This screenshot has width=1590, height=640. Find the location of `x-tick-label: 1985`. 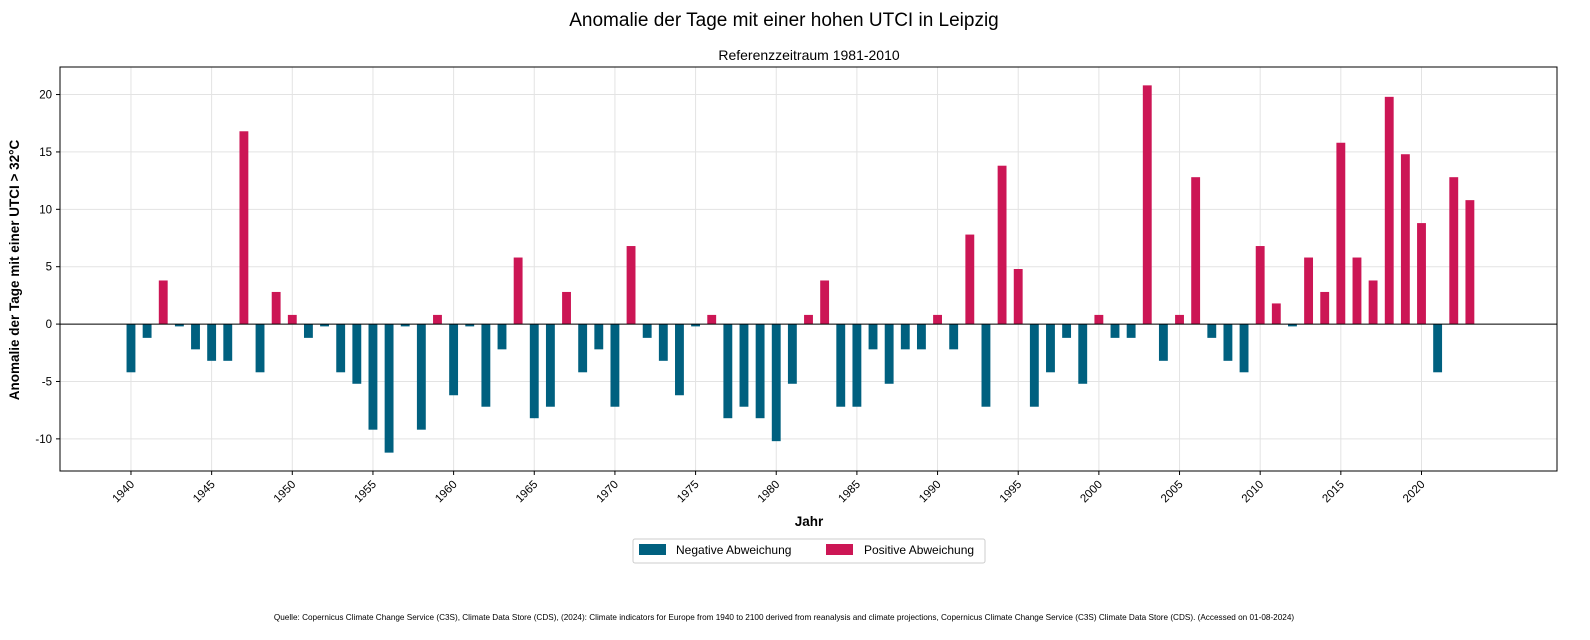

x-tick-label: 1985 is located at coordinates (849, 492).